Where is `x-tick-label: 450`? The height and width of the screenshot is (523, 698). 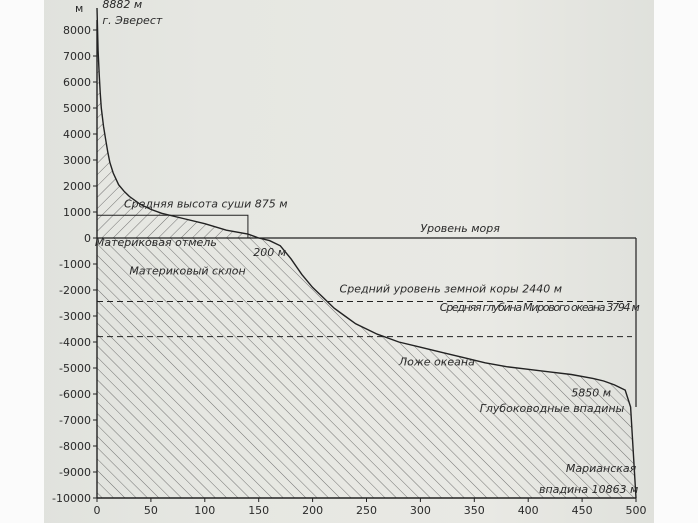
x-tick-label: 450 is located at coordinates (582, 510).